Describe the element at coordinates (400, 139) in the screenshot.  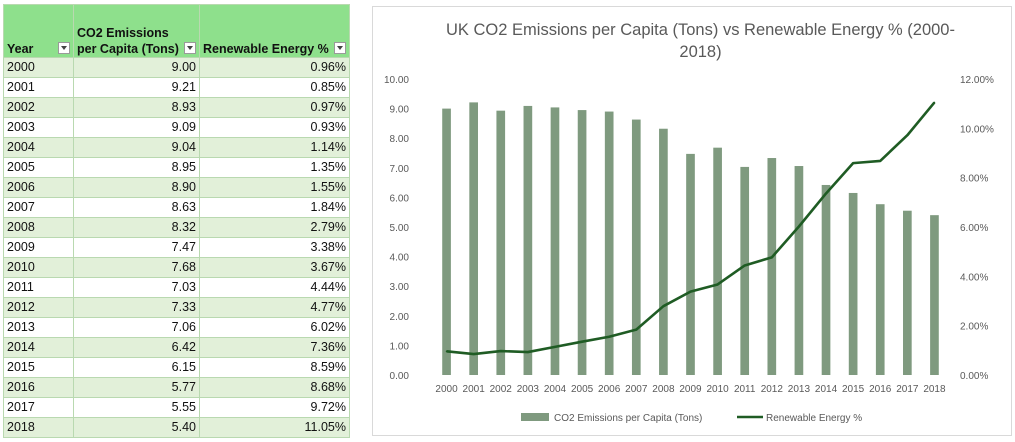
I see `y-left-tick-label: 8.00` at that location.